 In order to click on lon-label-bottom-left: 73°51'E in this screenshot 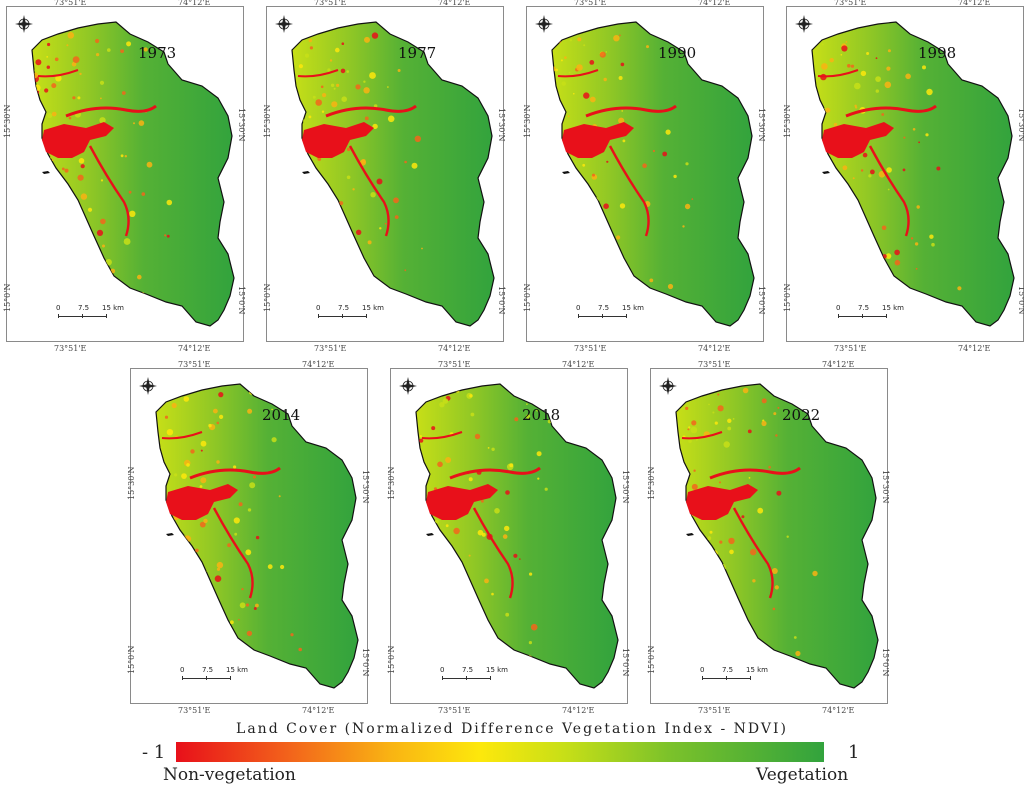, I will do `click(330, 348)`.